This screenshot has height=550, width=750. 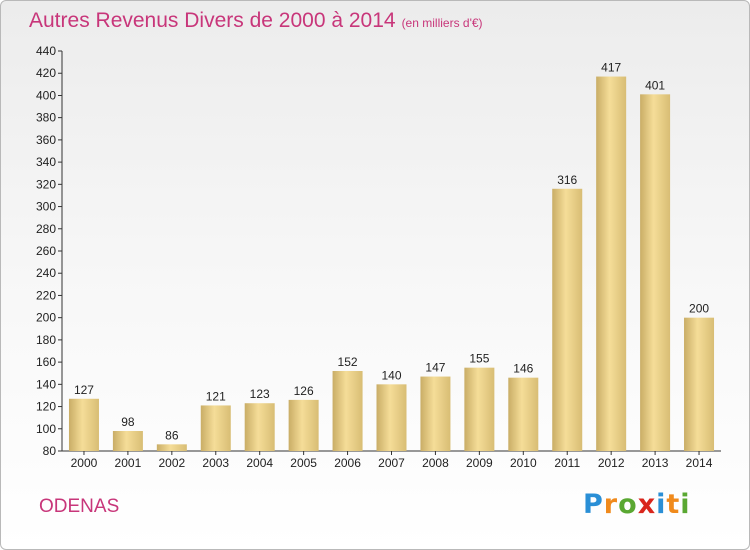 What do you see at coordinates (46, 73) in the screenshot?
I see `y-tick-label: 420` at bounding box center [46, 73].